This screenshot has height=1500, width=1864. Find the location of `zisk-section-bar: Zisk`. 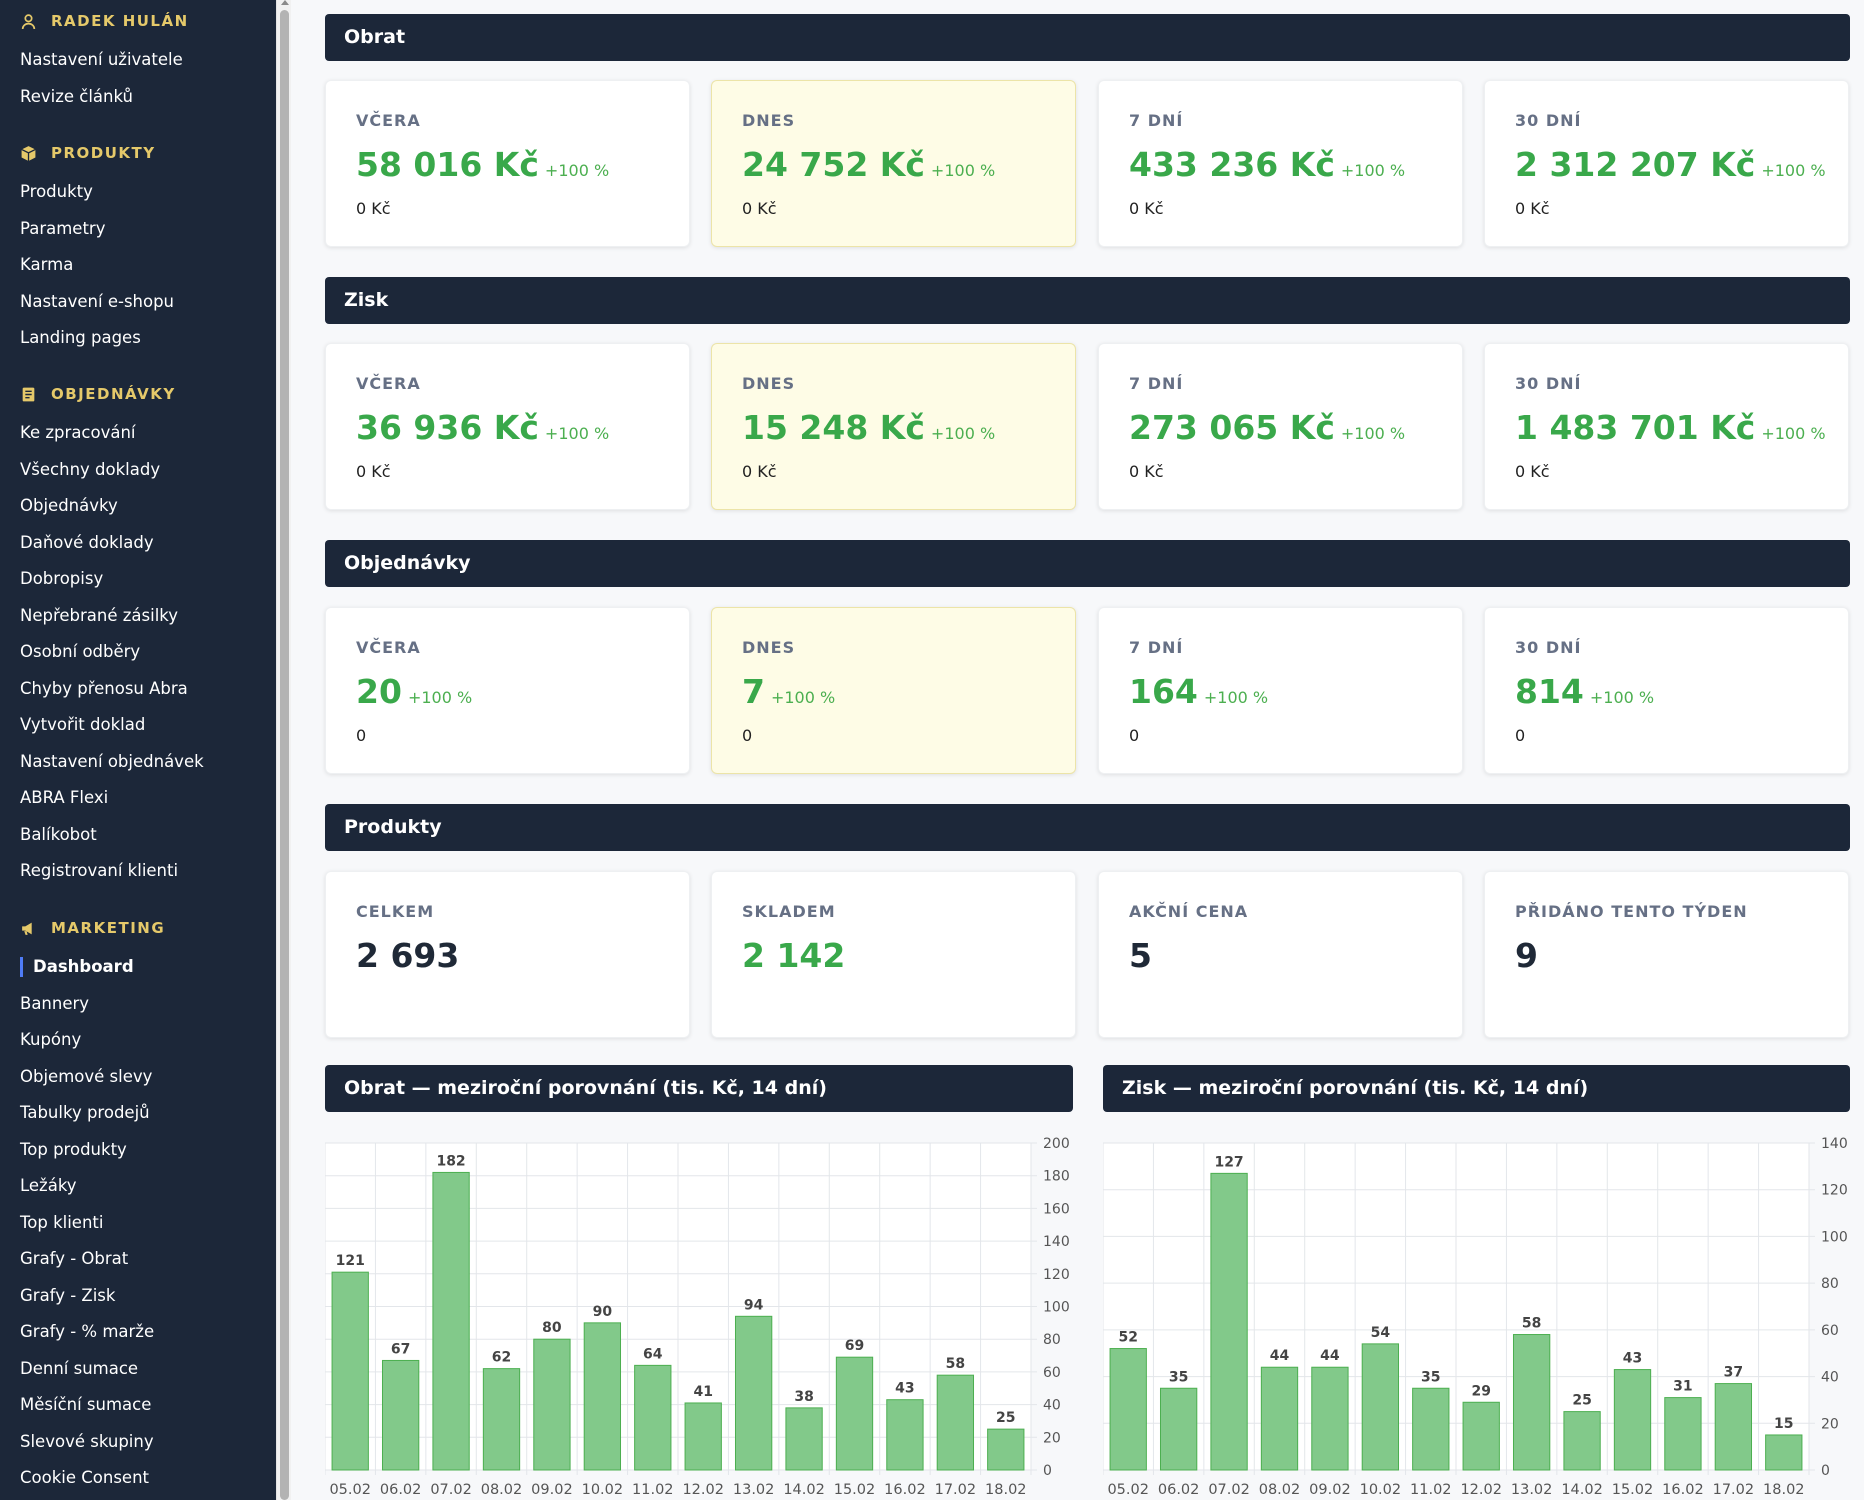

zisk-section-bar: Zisk is located at coordinates (1087, 300).